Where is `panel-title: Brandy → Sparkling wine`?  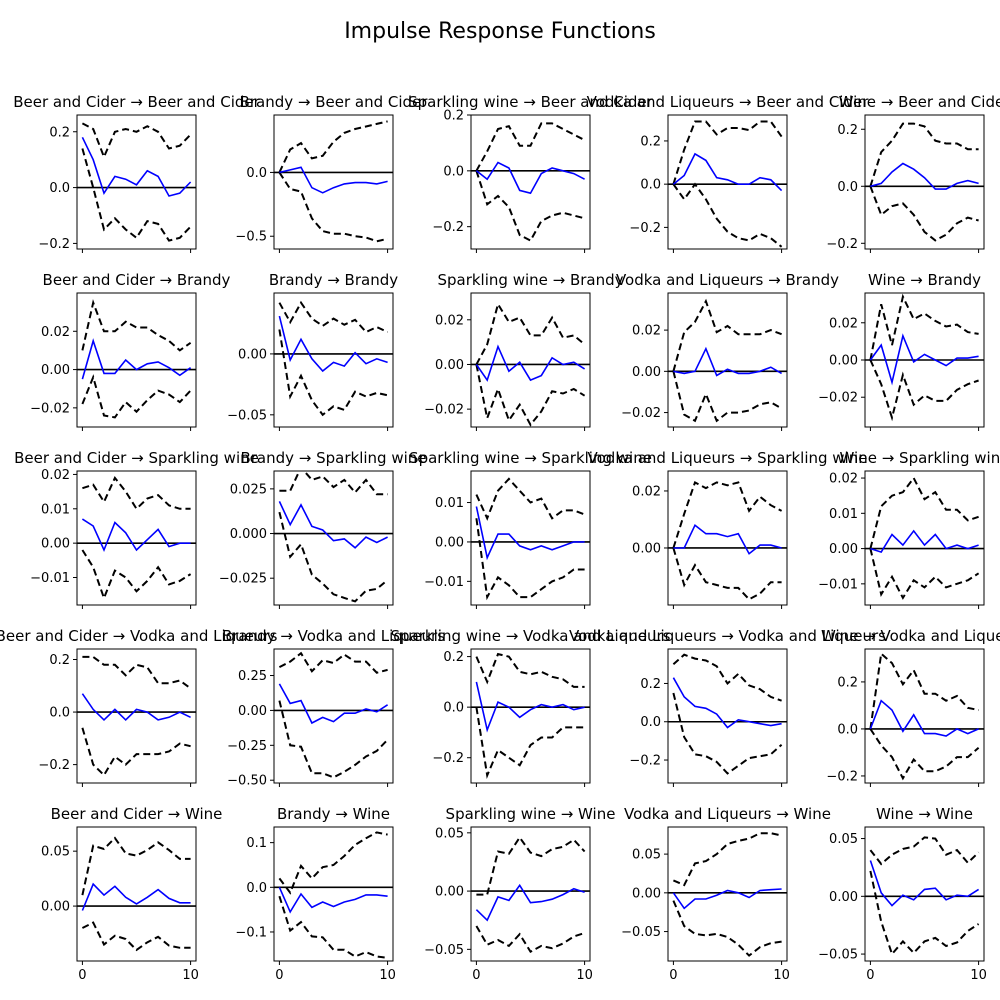 panel-title: Brandy → Sparkling wine is located at coordinates (333, 458).